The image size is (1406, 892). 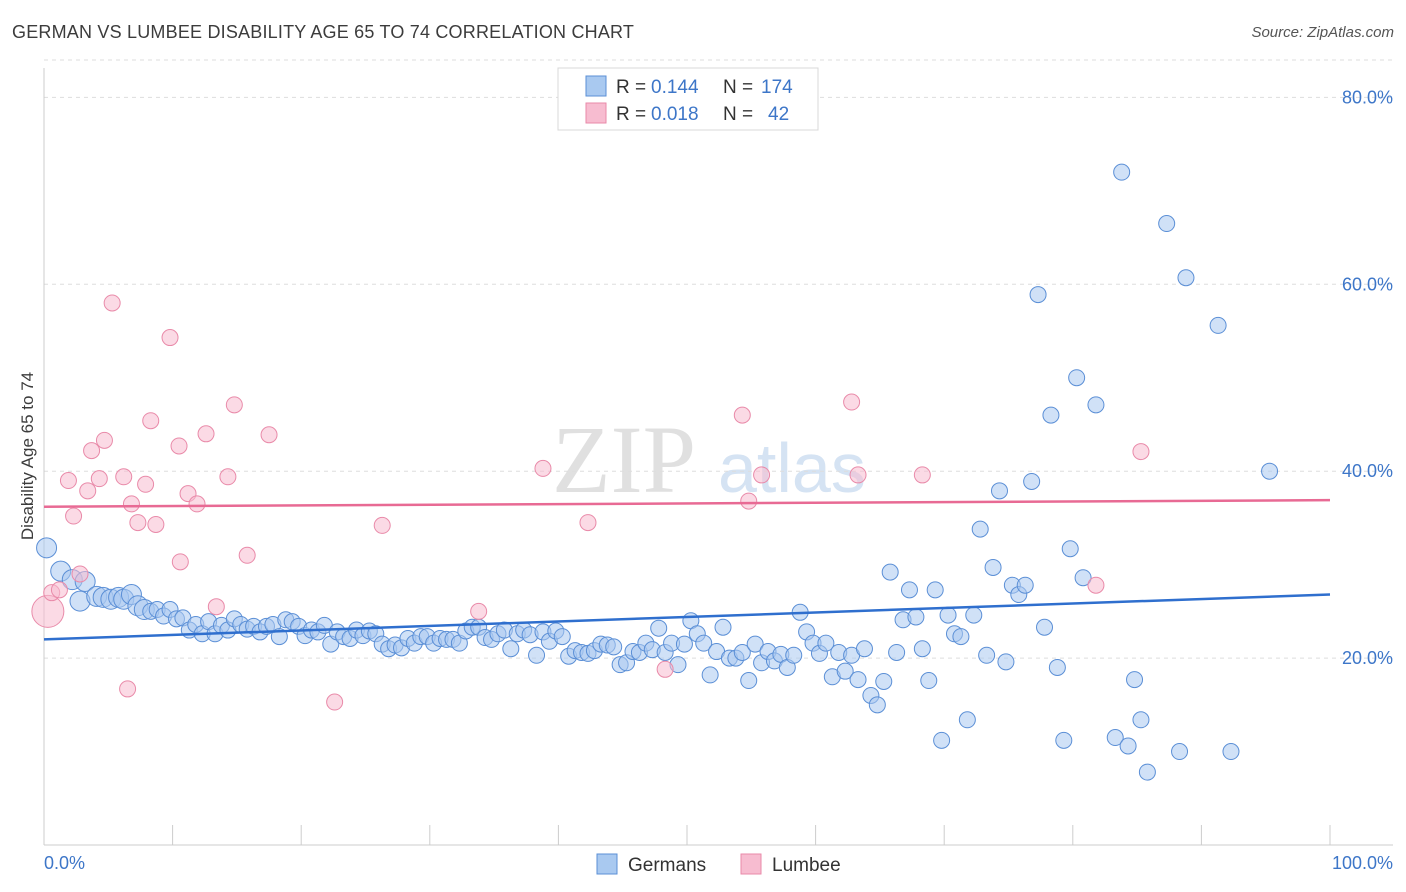 What do you see at coordinates (687, 617) in the screenshot?
I see `german-trend-line` at bounding box center [687, 617].